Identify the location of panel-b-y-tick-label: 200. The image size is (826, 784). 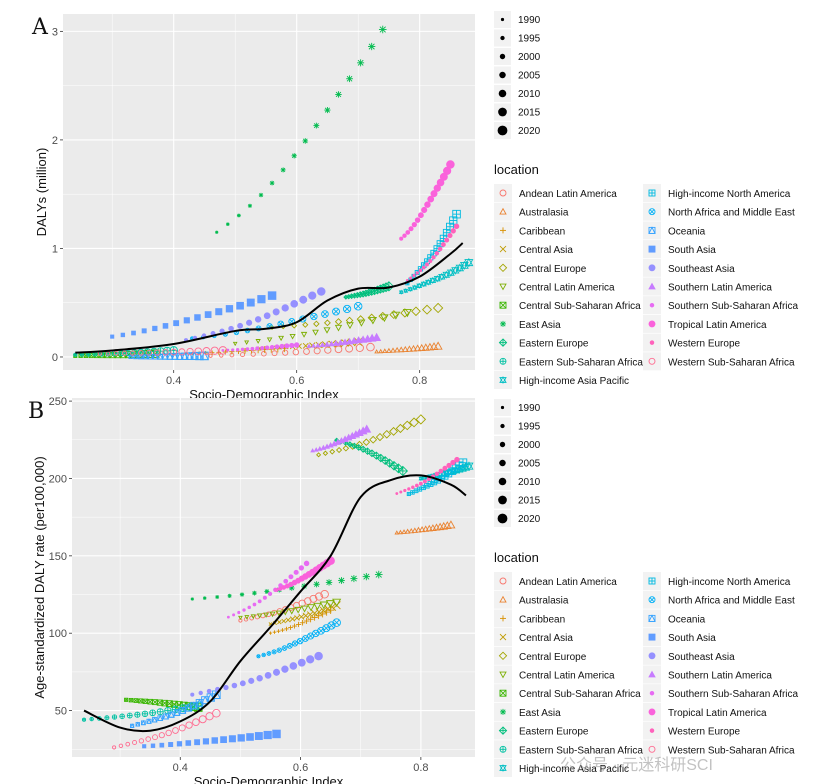
(58, 479).